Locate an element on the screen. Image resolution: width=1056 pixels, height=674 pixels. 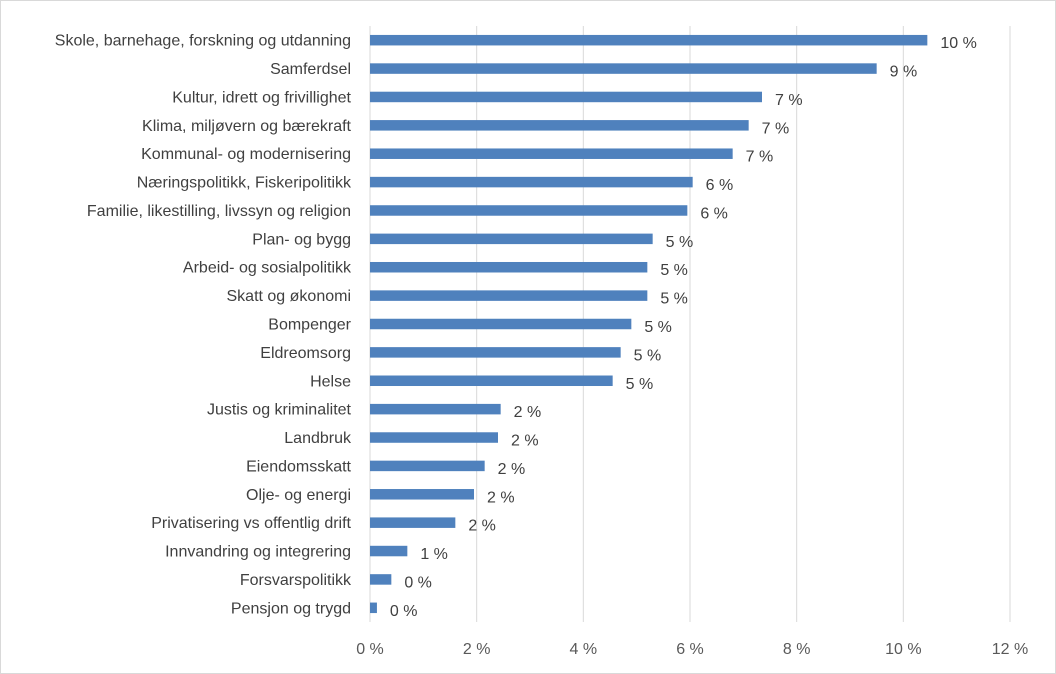
category-label: Eiendomsskatt is located at coordinates (298, 466).